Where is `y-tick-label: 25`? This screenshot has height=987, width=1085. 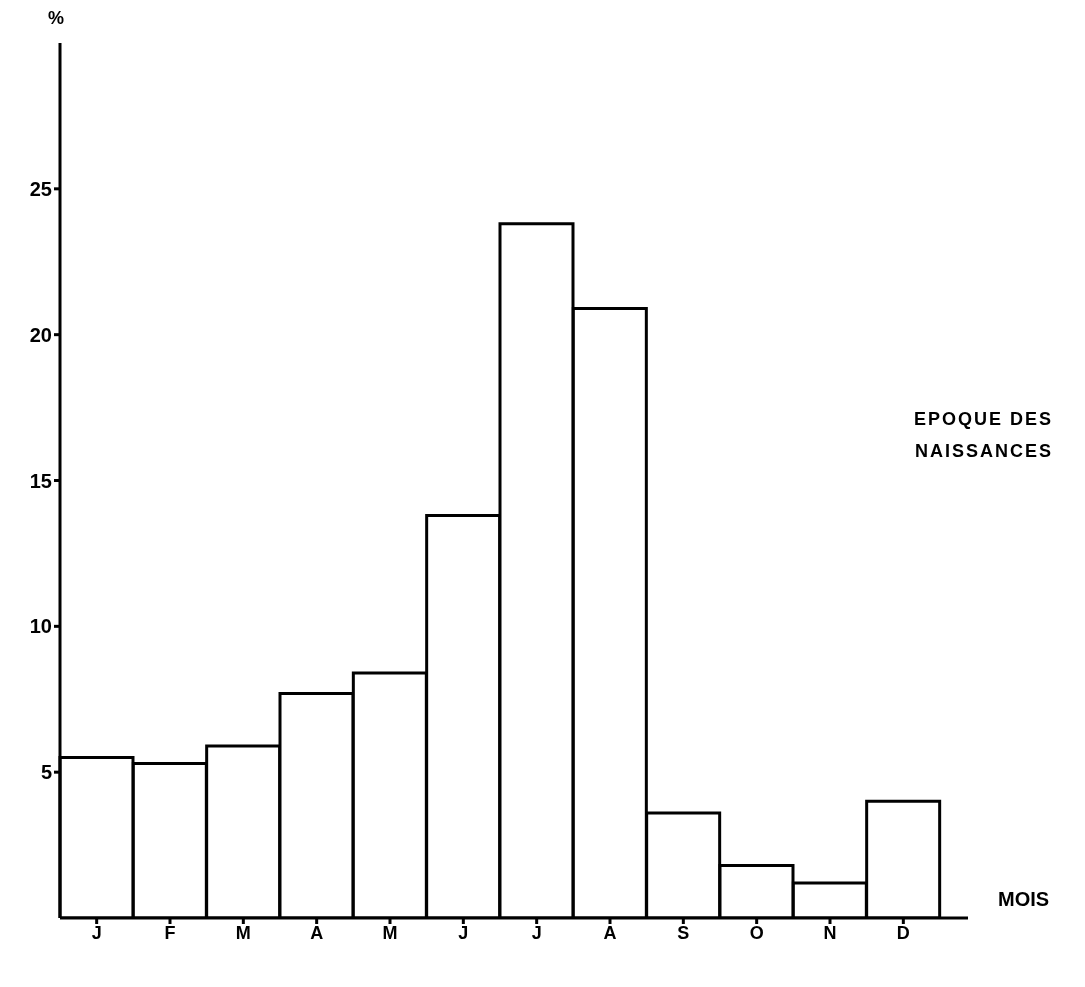
y-tick-label: 25 is located at coordinates (40, 188).